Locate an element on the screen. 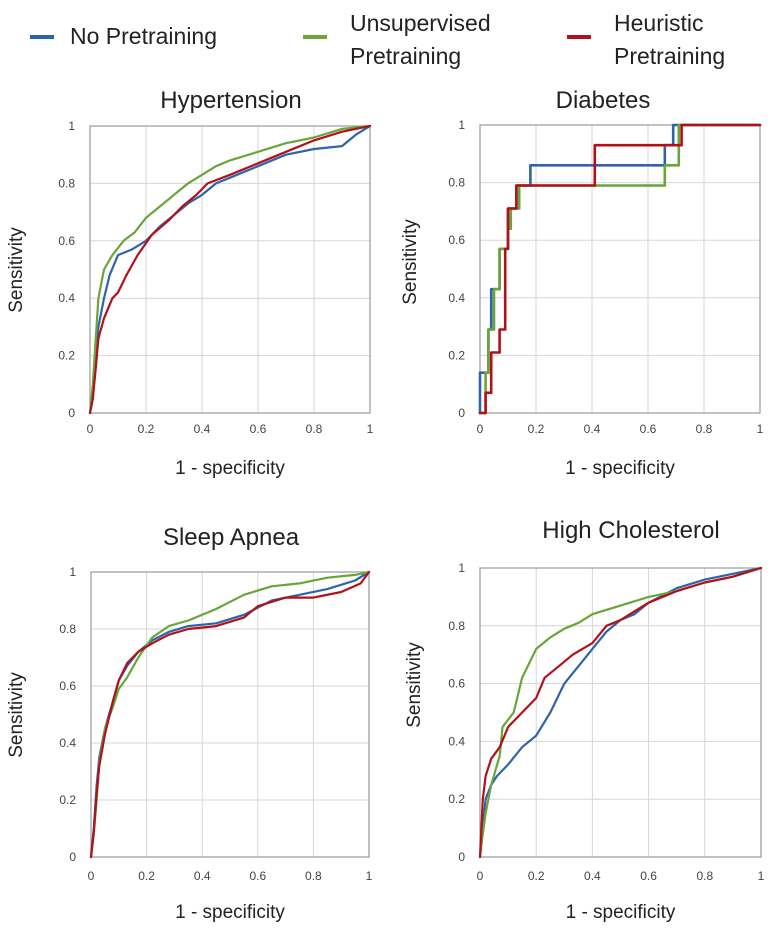 Image resolution: width=780 pixels, height=930 pixels. legend-label: No Pretraining is located at coordinates (143, 36).